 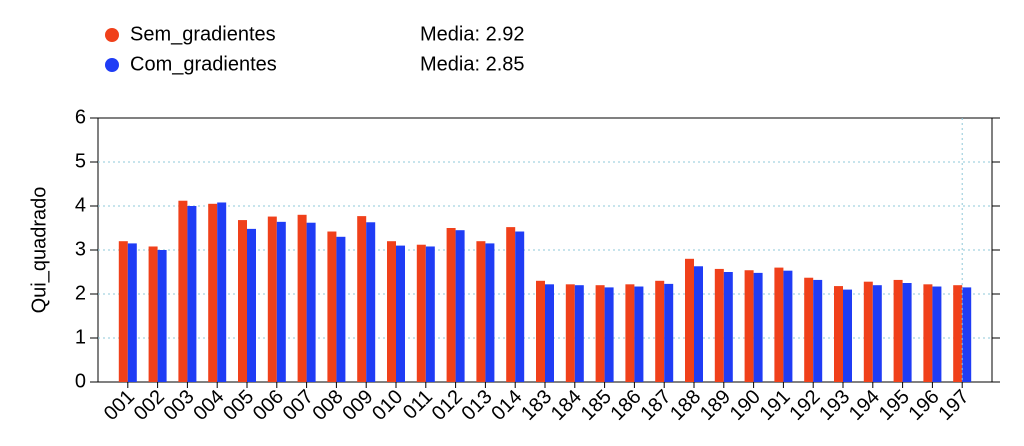 I want to click on y-tick-label: 1, so click(x=80, y=337).